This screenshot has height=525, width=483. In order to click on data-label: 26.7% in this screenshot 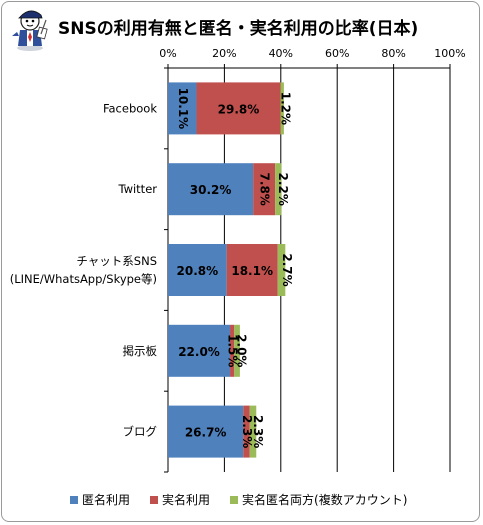, I will do `click(206, 433)`.